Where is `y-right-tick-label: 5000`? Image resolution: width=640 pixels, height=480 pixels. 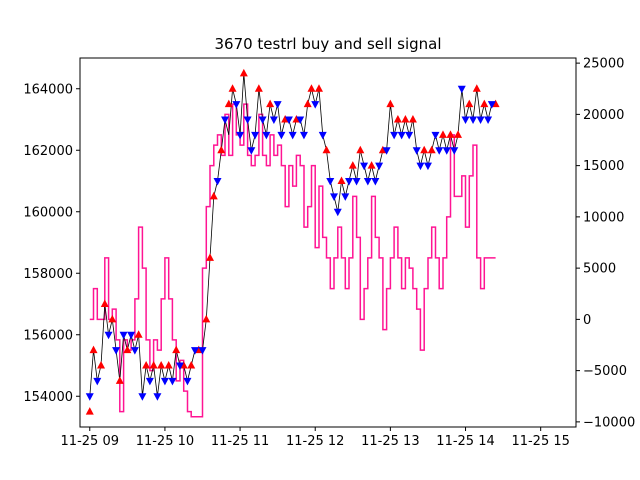 y-right-tick-label: 5000 is located at coordinates (599, 269).